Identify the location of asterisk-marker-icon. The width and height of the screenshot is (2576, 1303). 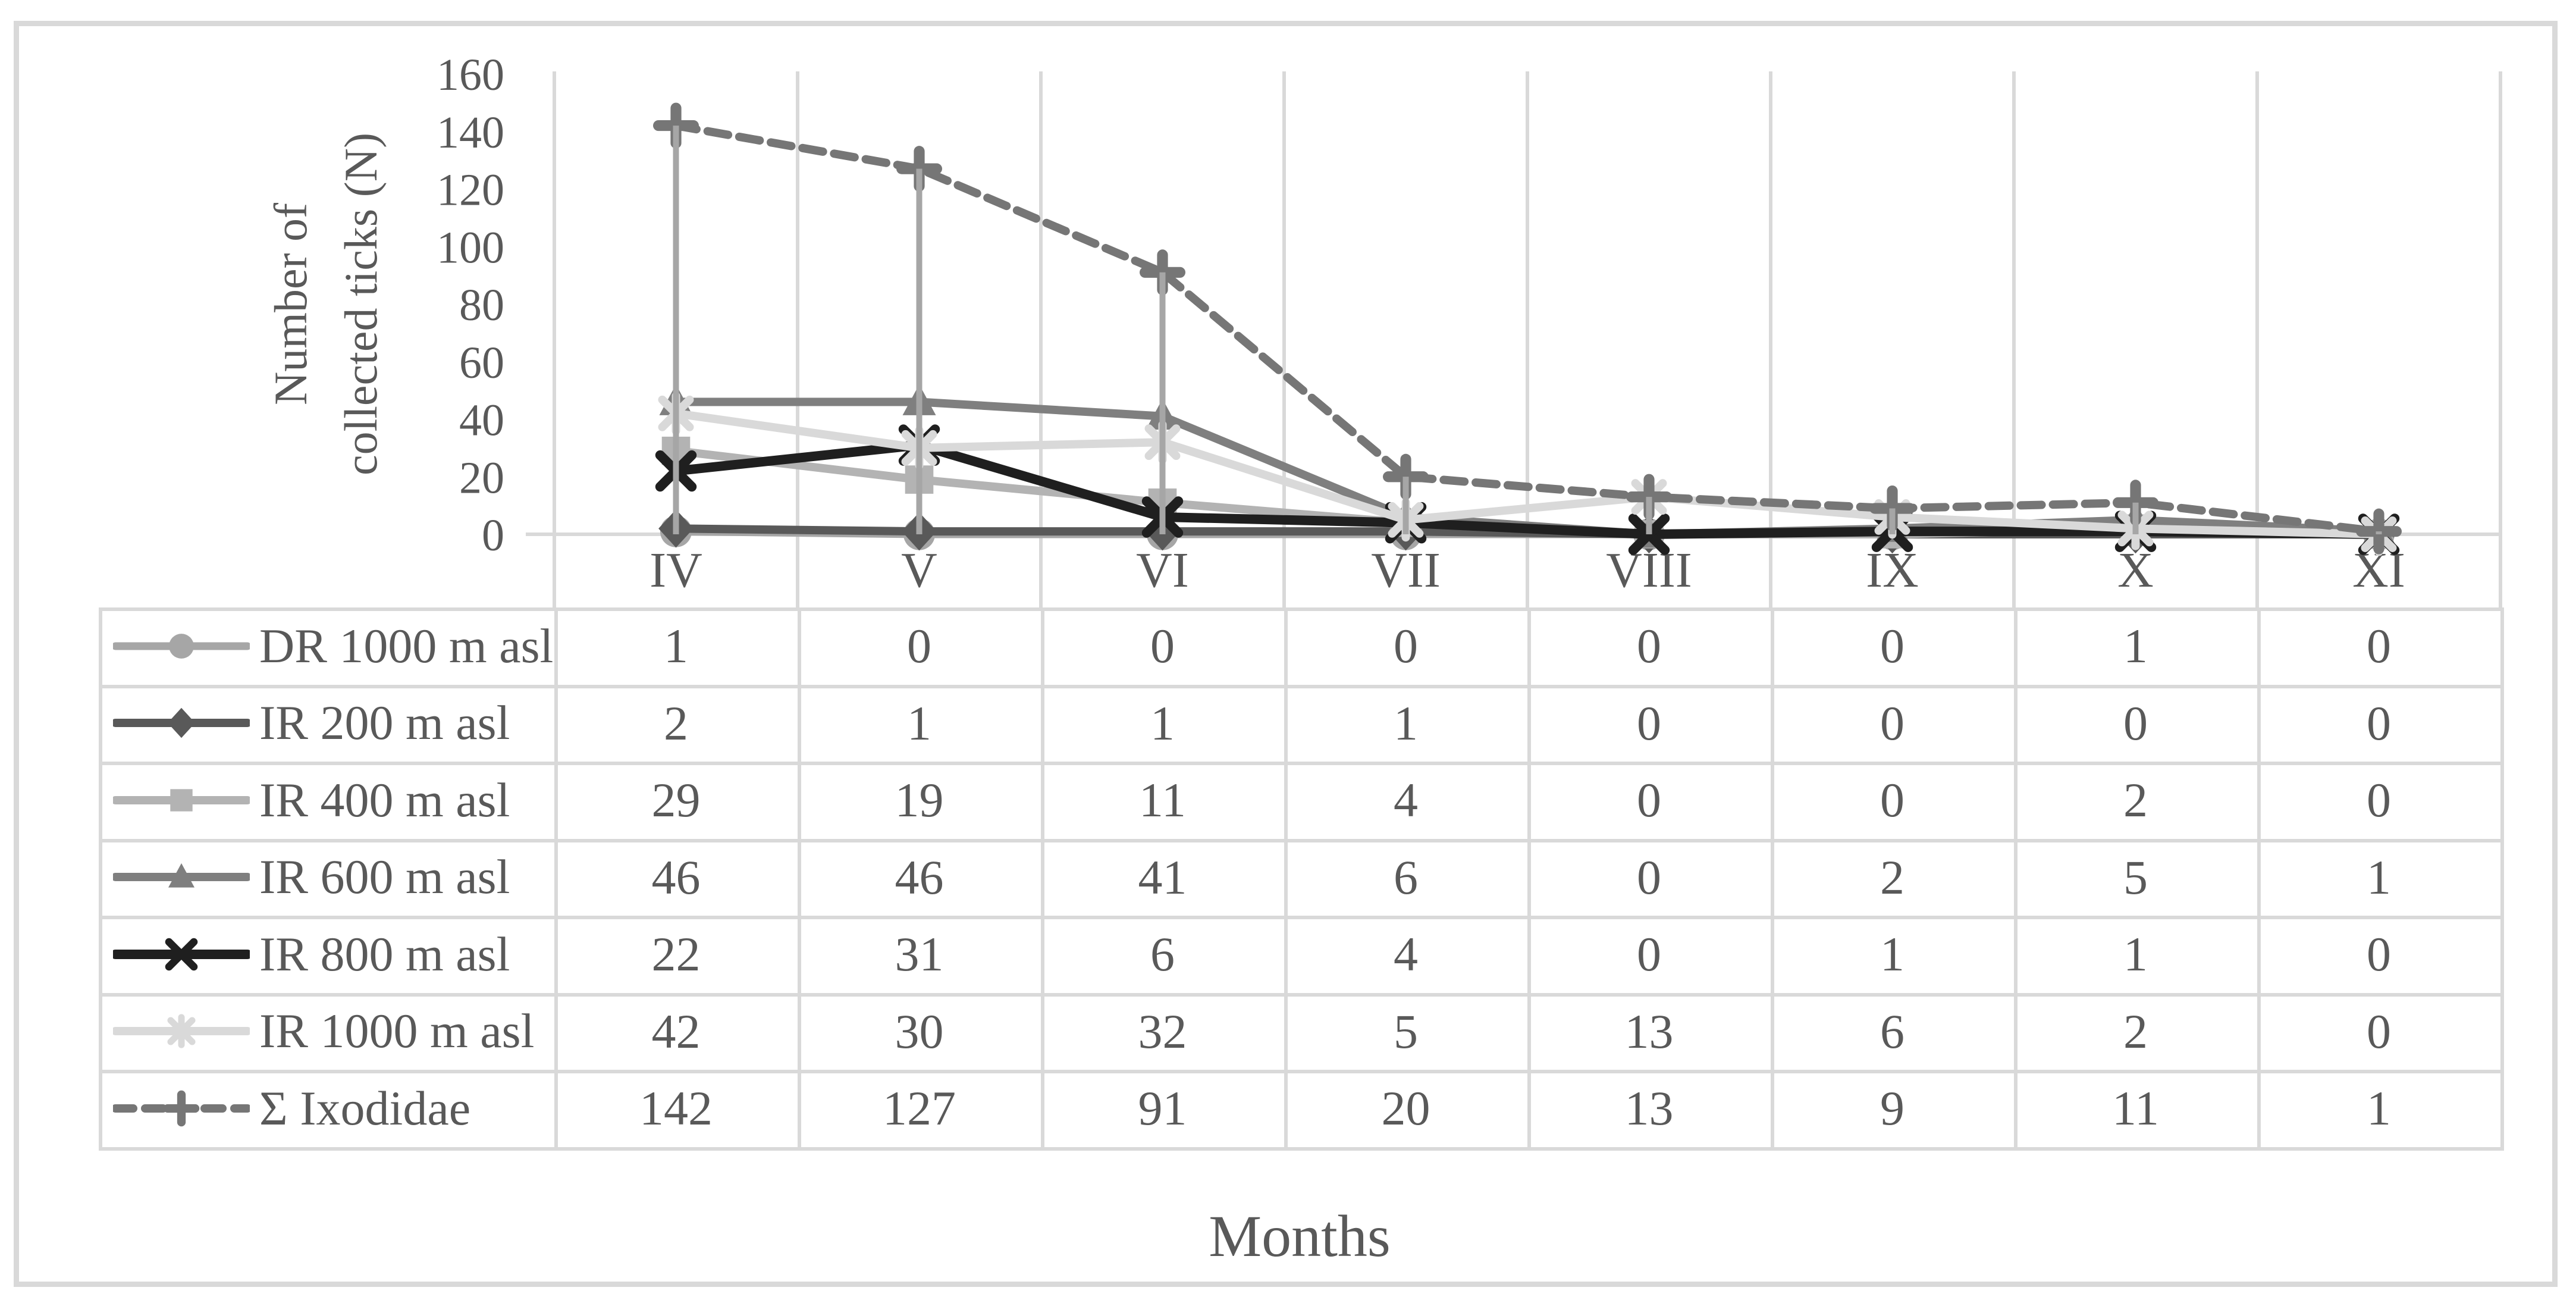
(181, 1031).